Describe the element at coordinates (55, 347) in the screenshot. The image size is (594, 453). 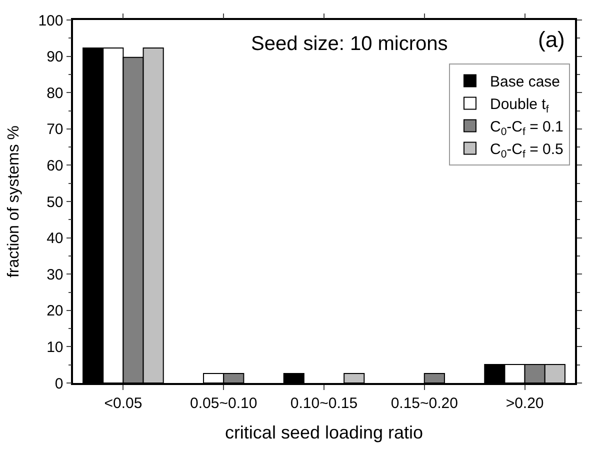
I see `y-tick-label: 10` at that location.